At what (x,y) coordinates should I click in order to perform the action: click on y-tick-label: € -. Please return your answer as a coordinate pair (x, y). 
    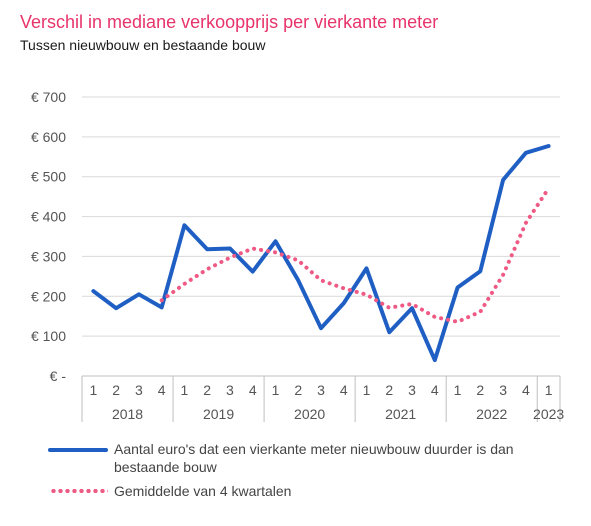
    Looking at the image, I should click on (58, 376).